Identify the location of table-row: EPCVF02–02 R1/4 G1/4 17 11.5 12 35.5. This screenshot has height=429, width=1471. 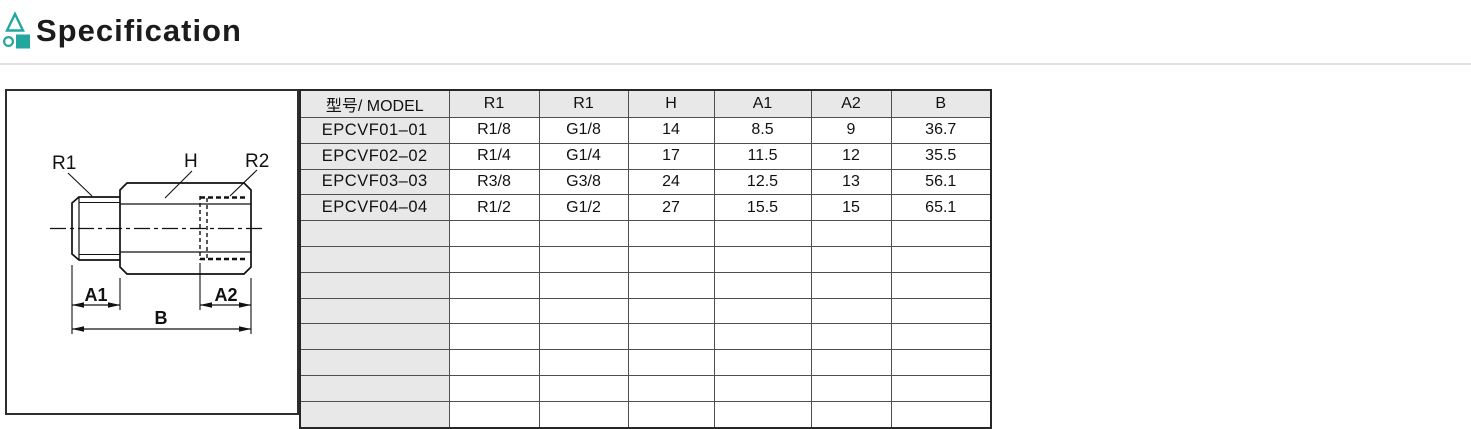
(645, 156).